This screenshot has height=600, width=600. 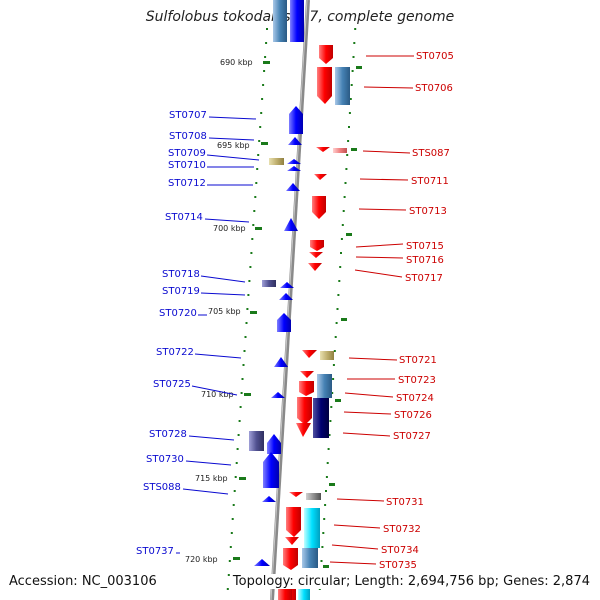 What do you see at coordinates (290, 559) in the screenshot?
I see `gene-ST0735` at bounding box center [290, 559].